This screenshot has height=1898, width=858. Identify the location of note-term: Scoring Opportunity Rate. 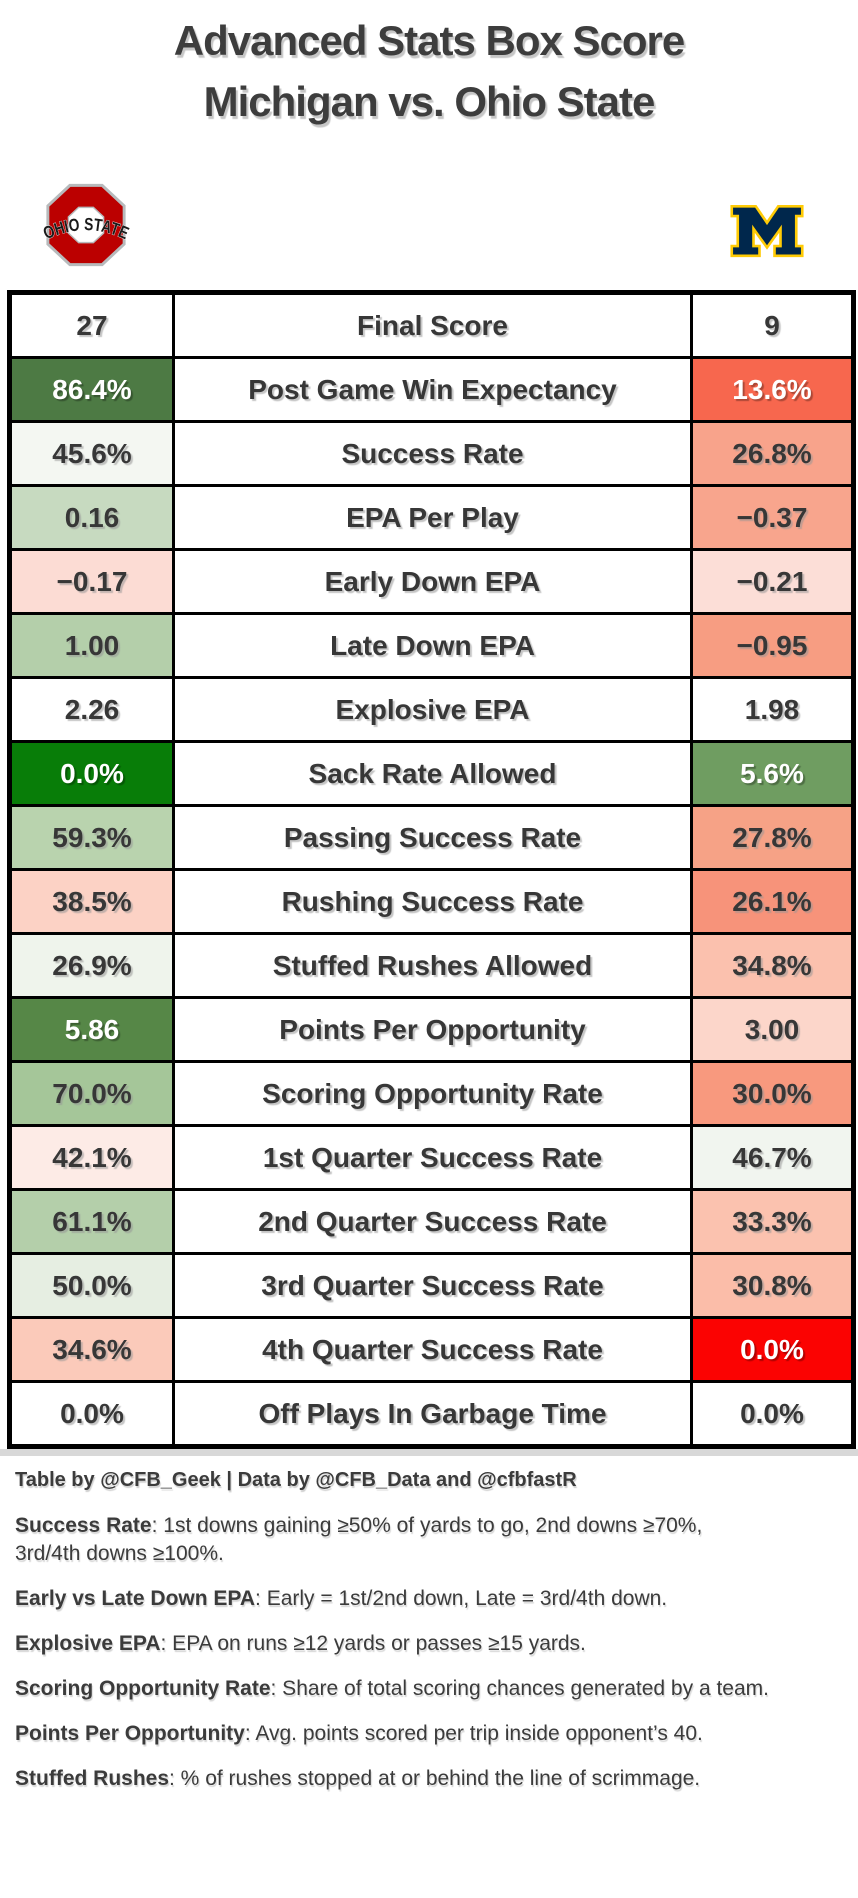
(143, 1688).